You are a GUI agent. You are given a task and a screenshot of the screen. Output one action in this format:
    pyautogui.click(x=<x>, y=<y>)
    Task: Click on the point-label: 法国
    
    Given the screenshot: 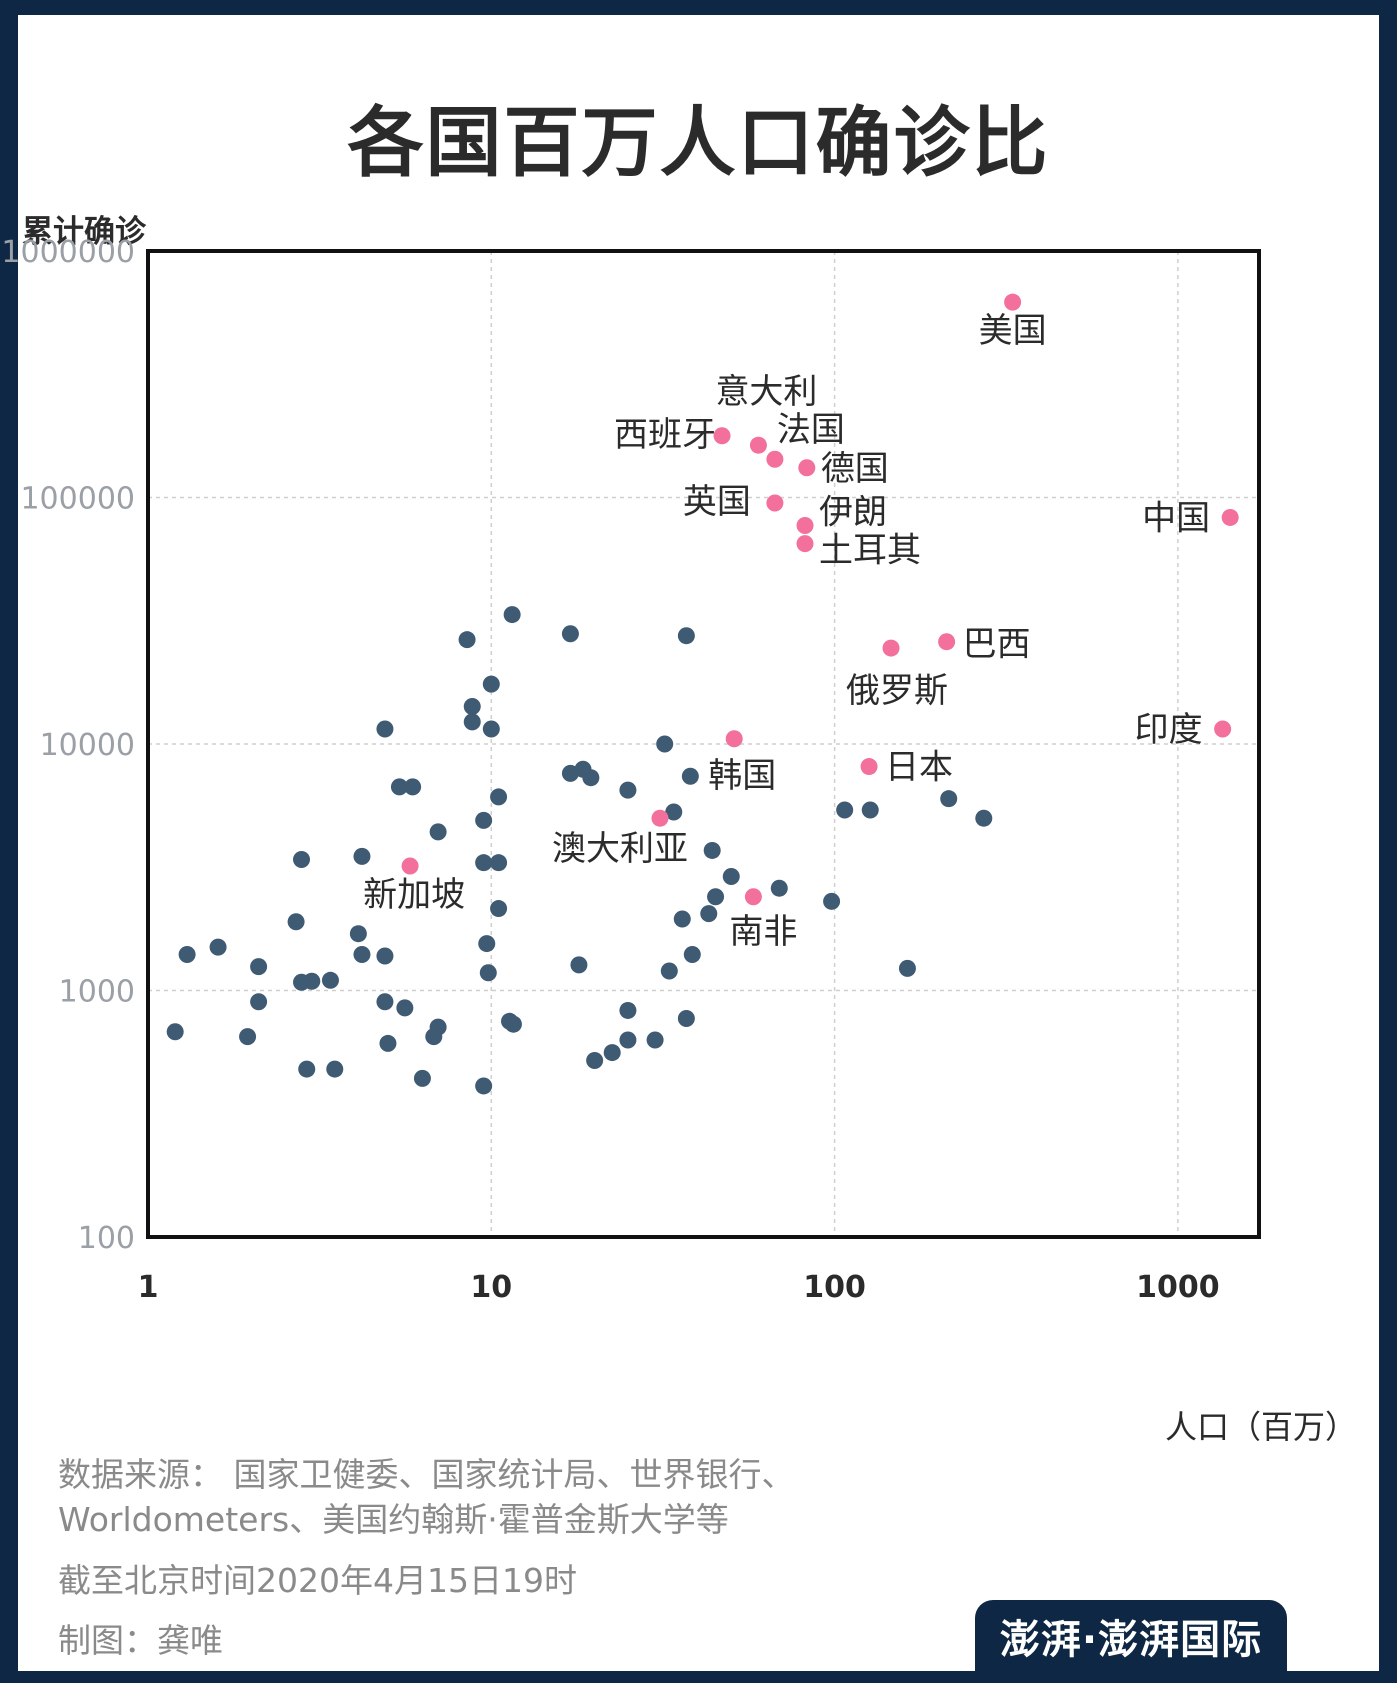 What is the action you would take?
    pyautogui.click(x=811, y=430)
    